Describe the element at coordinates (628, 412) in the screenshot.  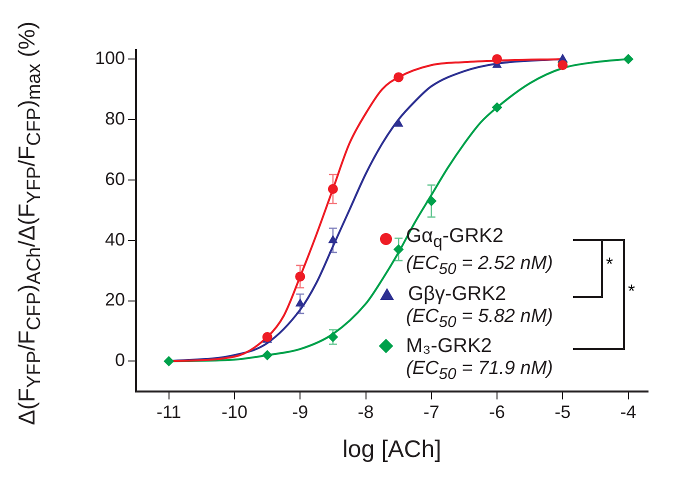
I see `x-tick-label: -4` at that location.